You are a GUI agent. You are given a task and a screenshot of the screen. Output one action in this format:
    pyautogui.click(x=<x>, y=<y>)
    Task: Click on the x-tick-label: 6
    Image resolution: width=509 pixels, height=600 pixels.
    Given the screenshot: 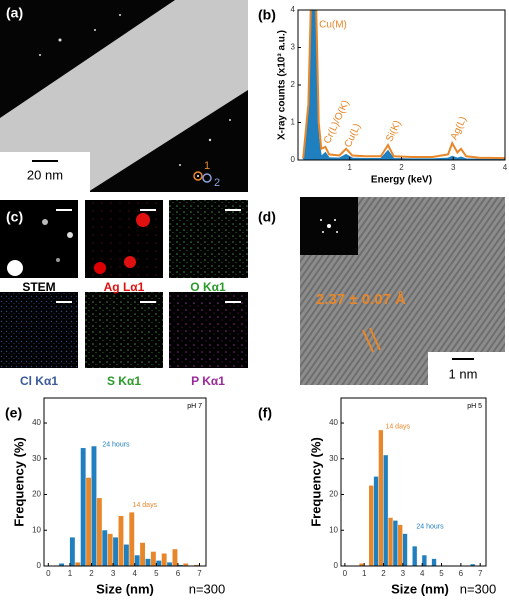 What is the action you would take?
    pyautogui.click(x=178, y=573)
    